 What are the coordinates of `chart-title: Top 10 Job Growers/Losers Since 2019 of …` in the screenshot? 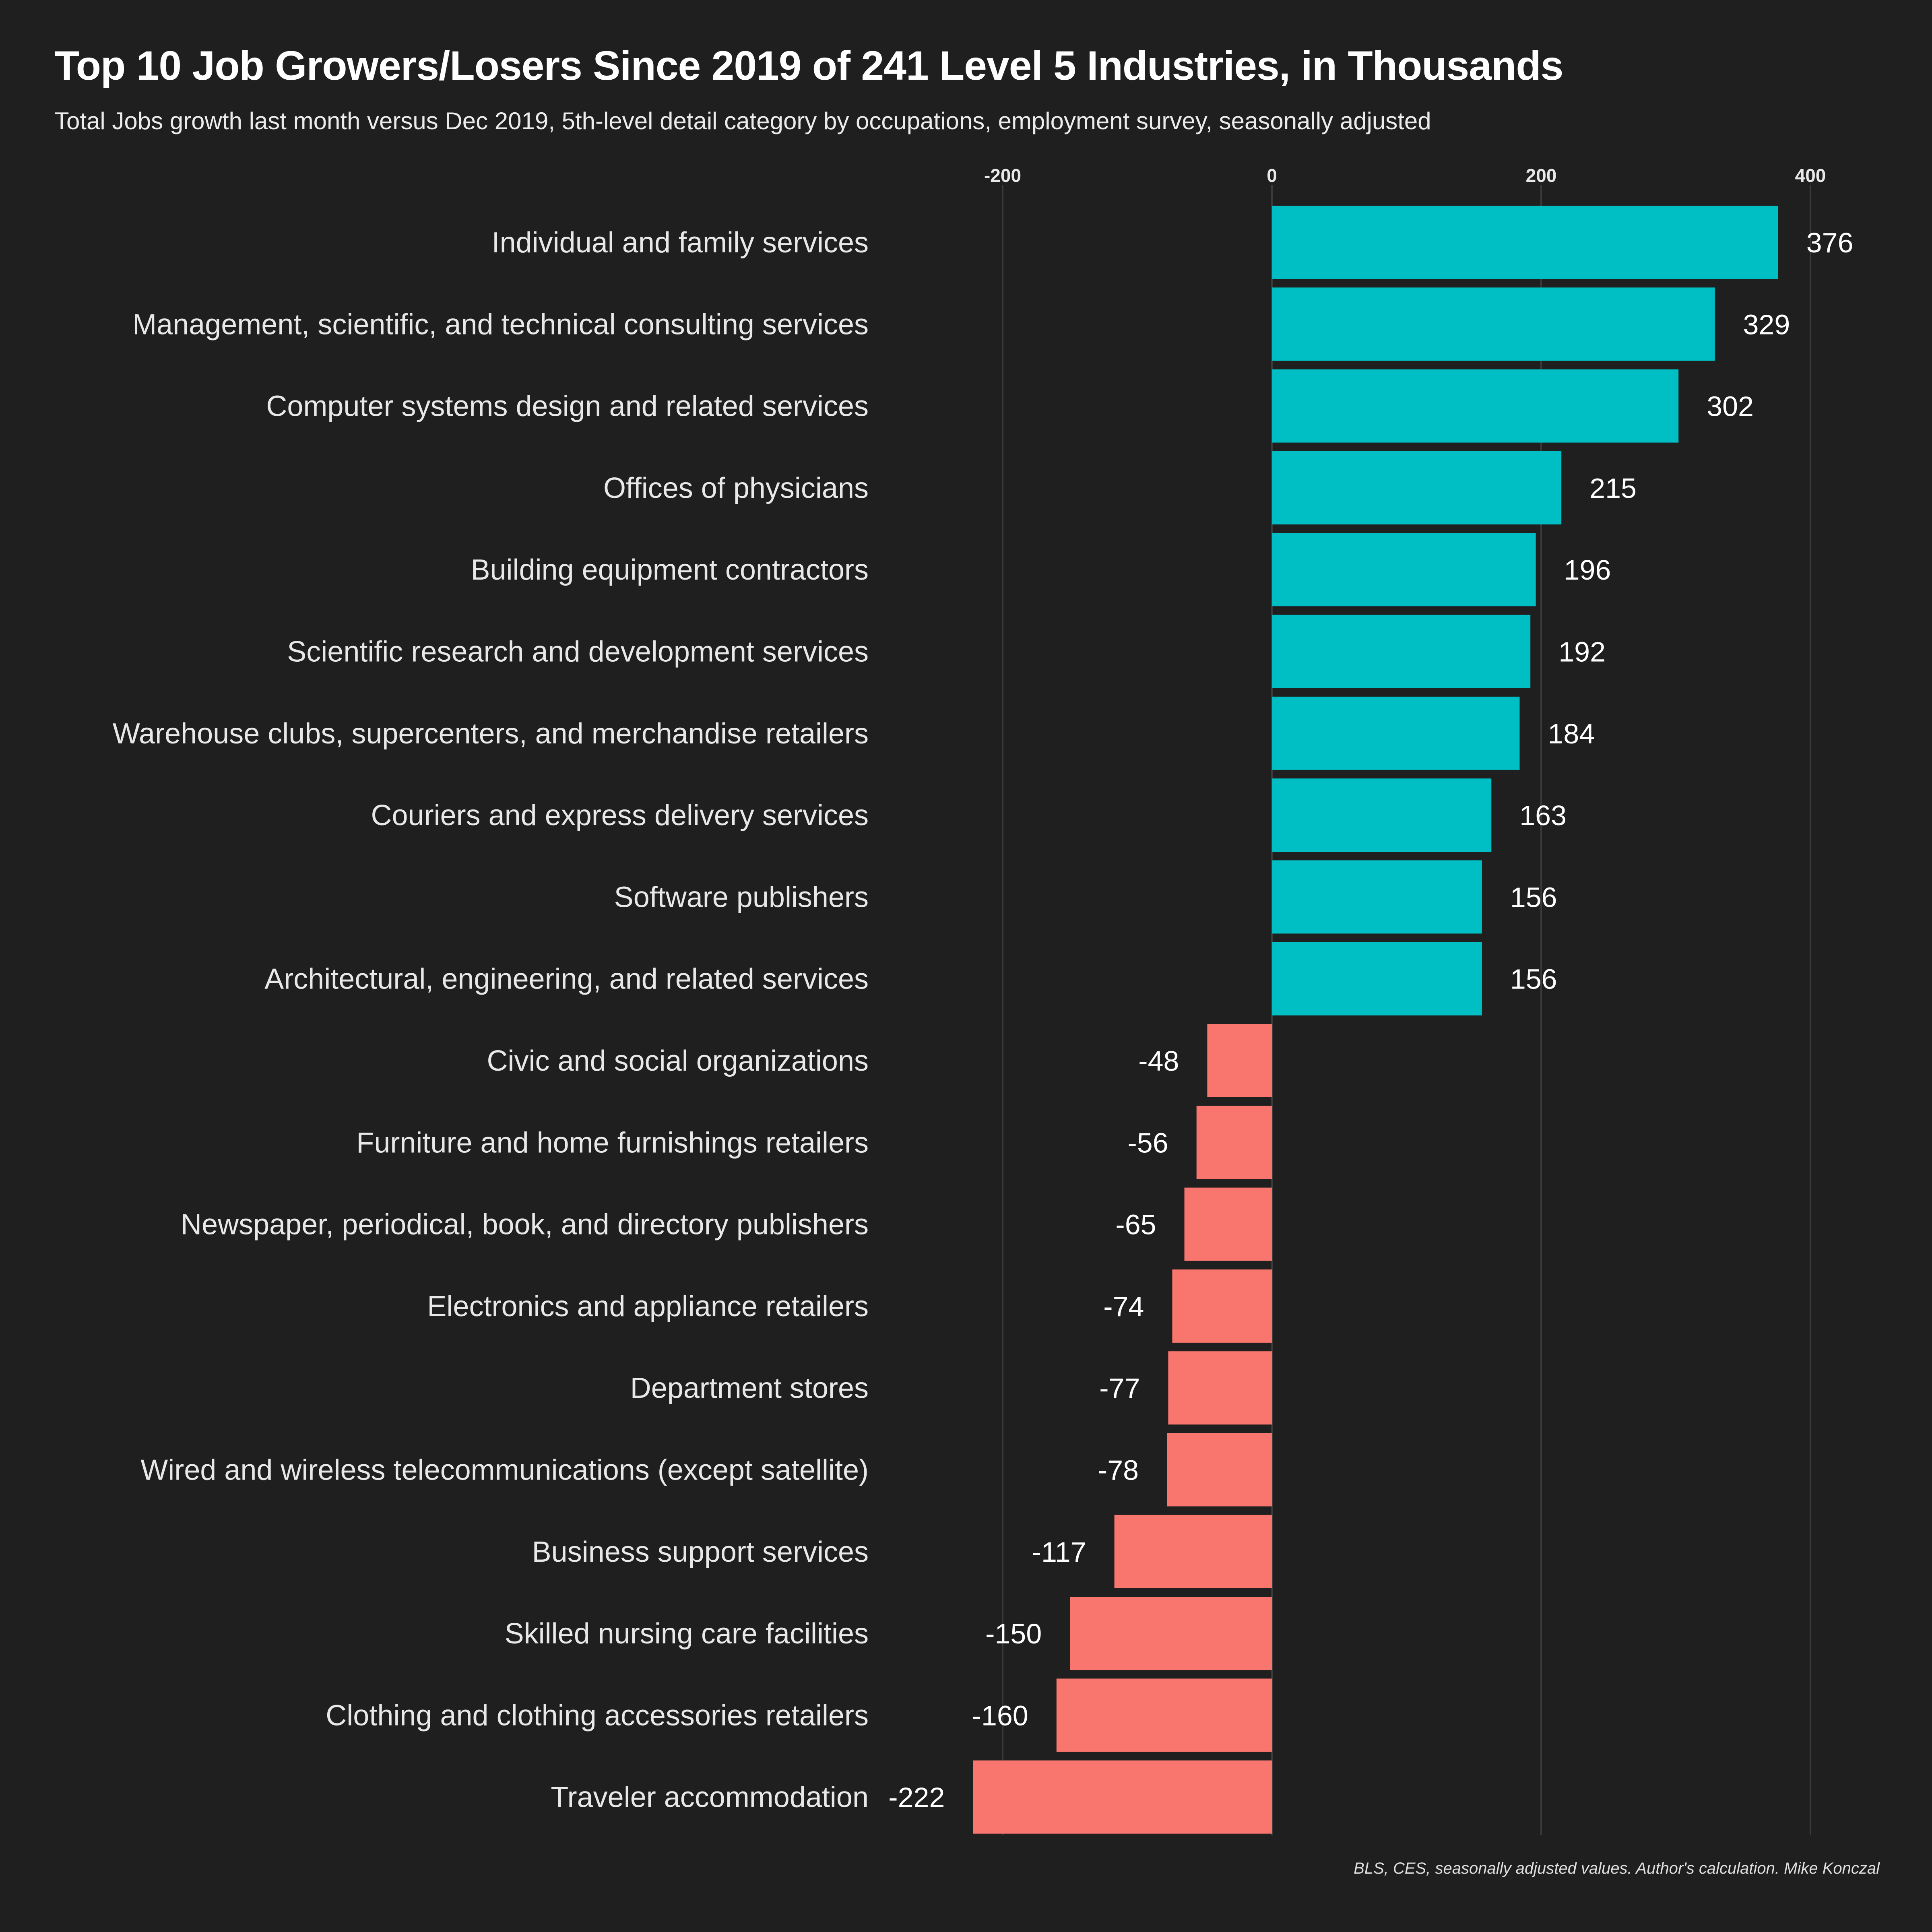 It's located at (808, 66).